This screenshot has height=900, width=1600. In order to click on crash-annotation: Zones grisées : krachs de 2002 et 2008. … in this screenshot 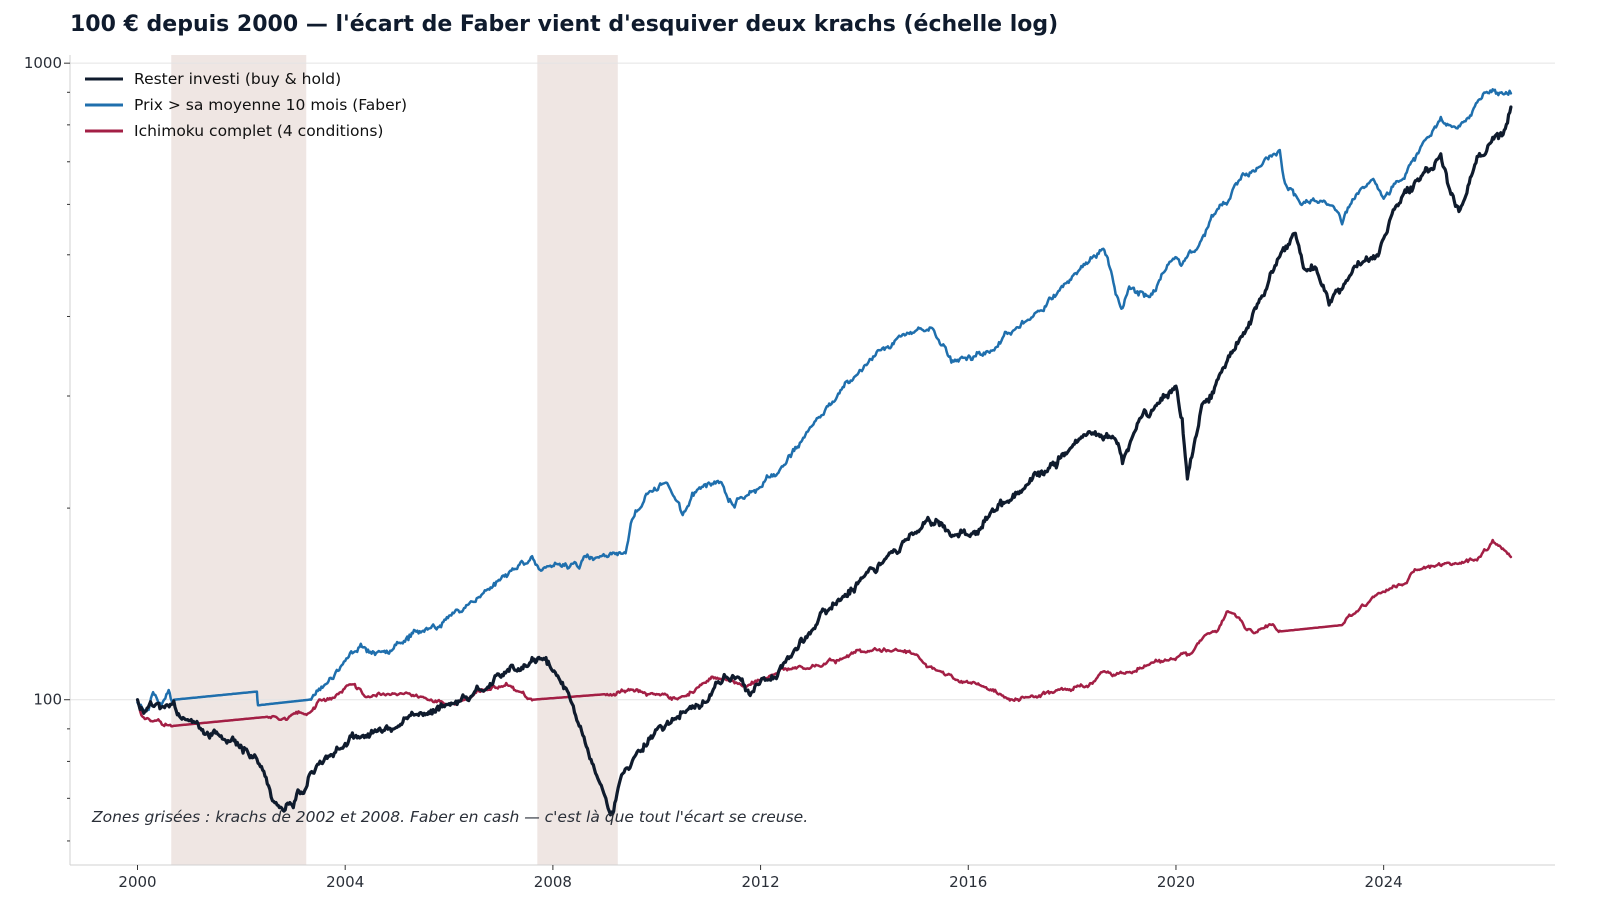, I will do `click(449, 817)`.